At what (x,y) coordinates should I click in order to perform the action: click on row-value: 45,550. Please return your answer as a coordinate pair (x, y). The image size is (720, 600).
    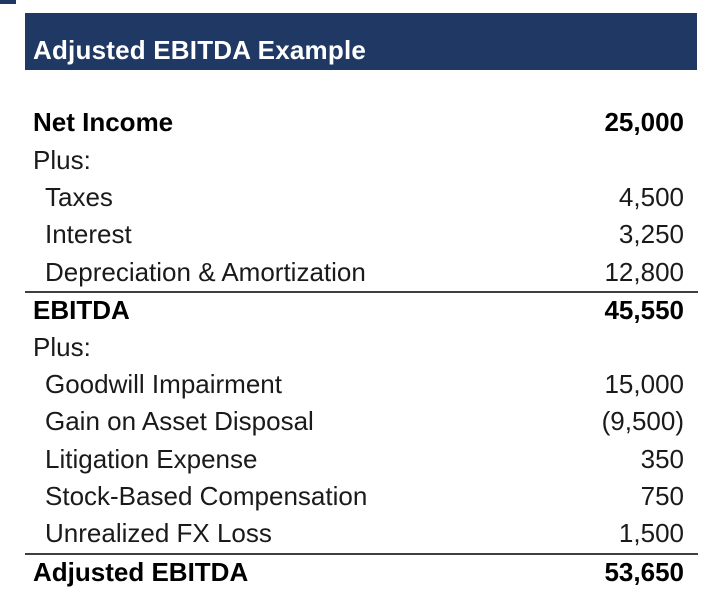
    Looking at the image, I should click on (644, 310).